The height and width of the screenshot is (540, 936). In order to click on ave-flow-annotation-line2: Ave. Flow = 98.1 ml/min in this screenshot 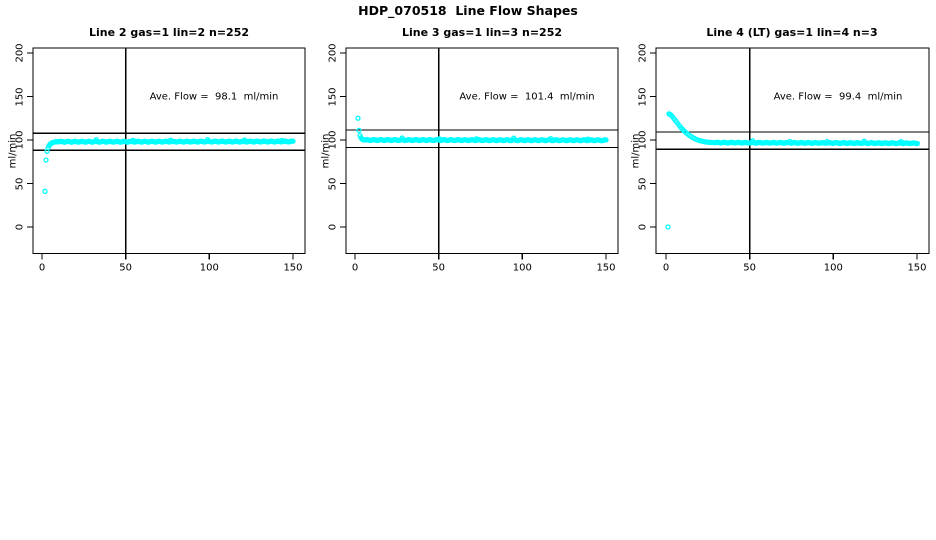, I will do `click(214, 97)`.